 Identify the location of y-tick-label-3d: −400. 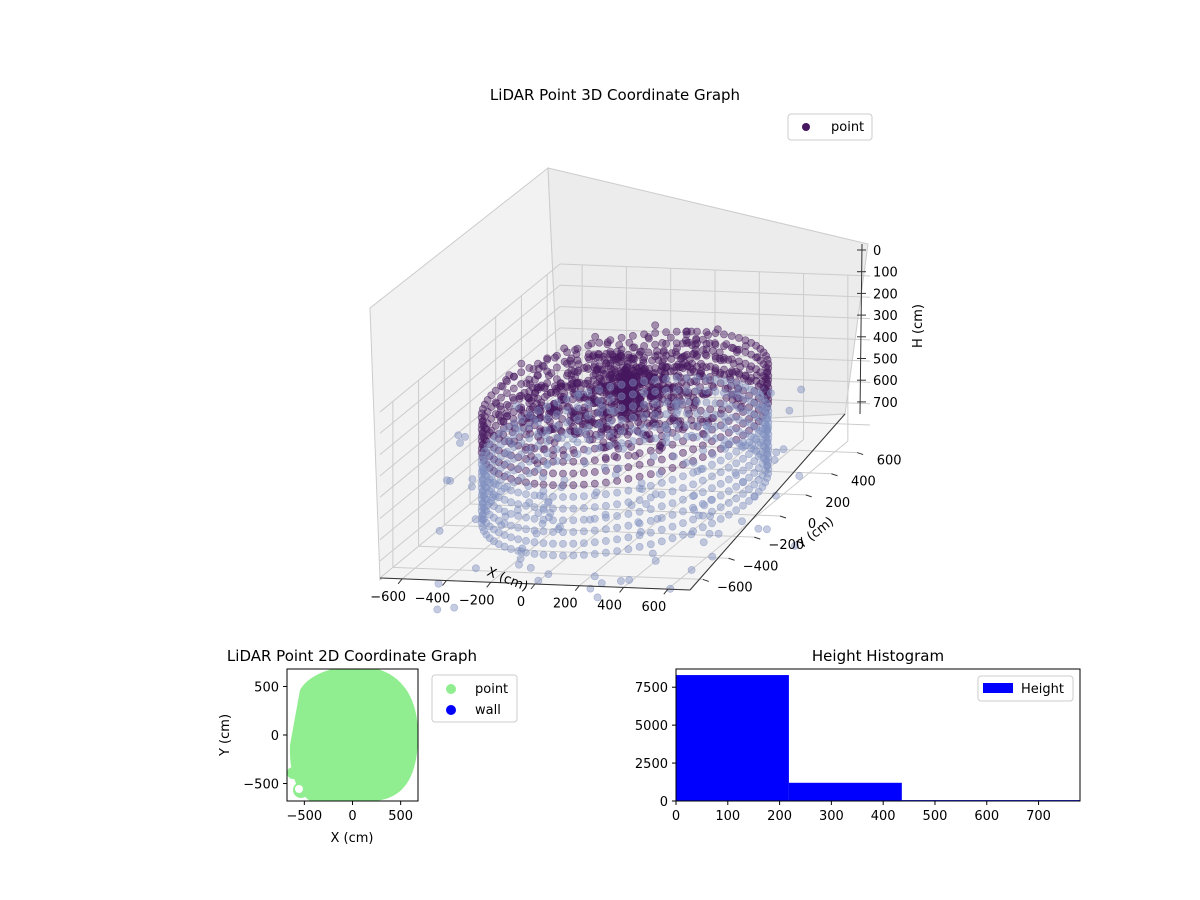
(761, 566).